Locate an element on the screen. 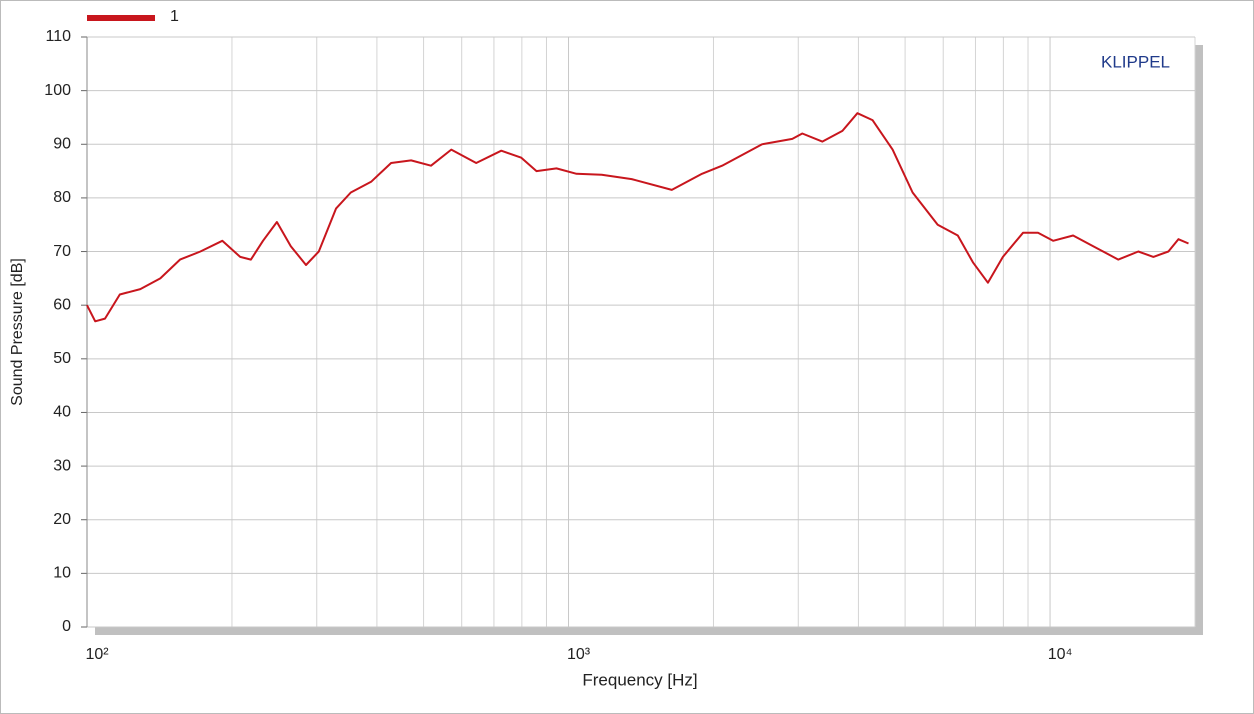 This screenshot has height=714, width=1254. y-axis-label: Sound Pressure [dB] is located at coordinates (17, 332).